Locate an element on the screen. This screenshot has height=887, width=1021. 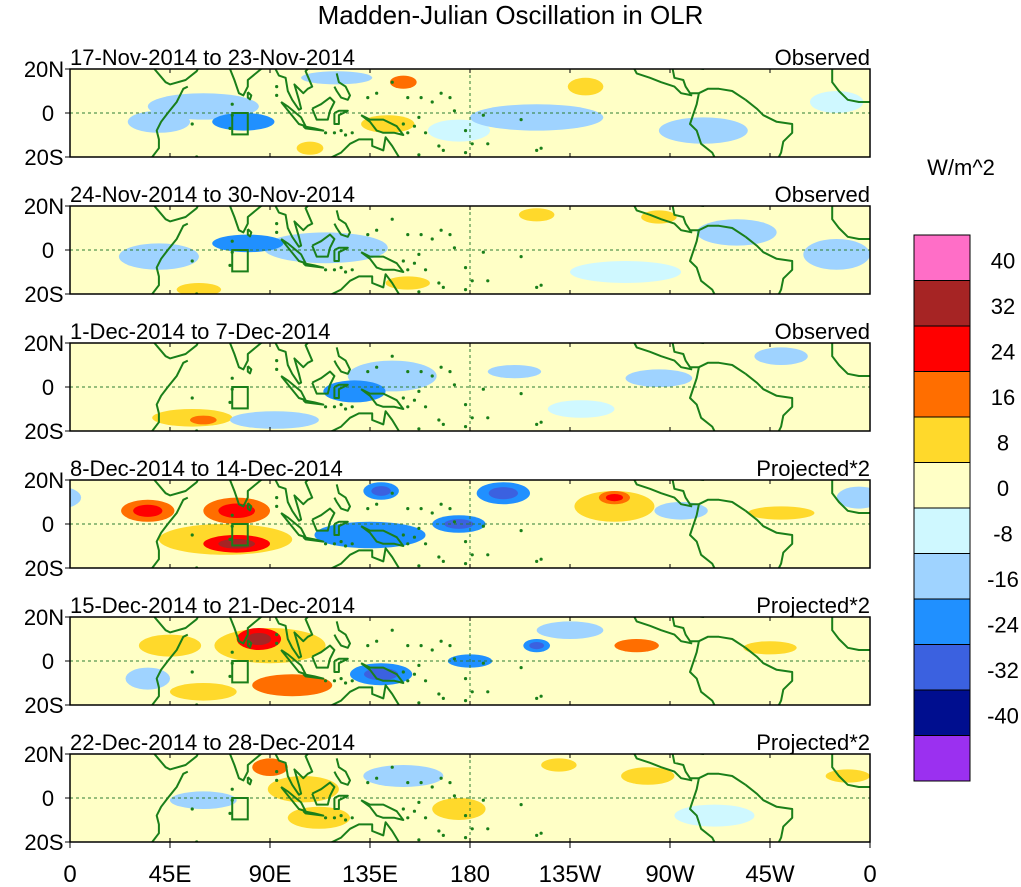
x-tick-label: 0 is located at coordinates (69, 874).